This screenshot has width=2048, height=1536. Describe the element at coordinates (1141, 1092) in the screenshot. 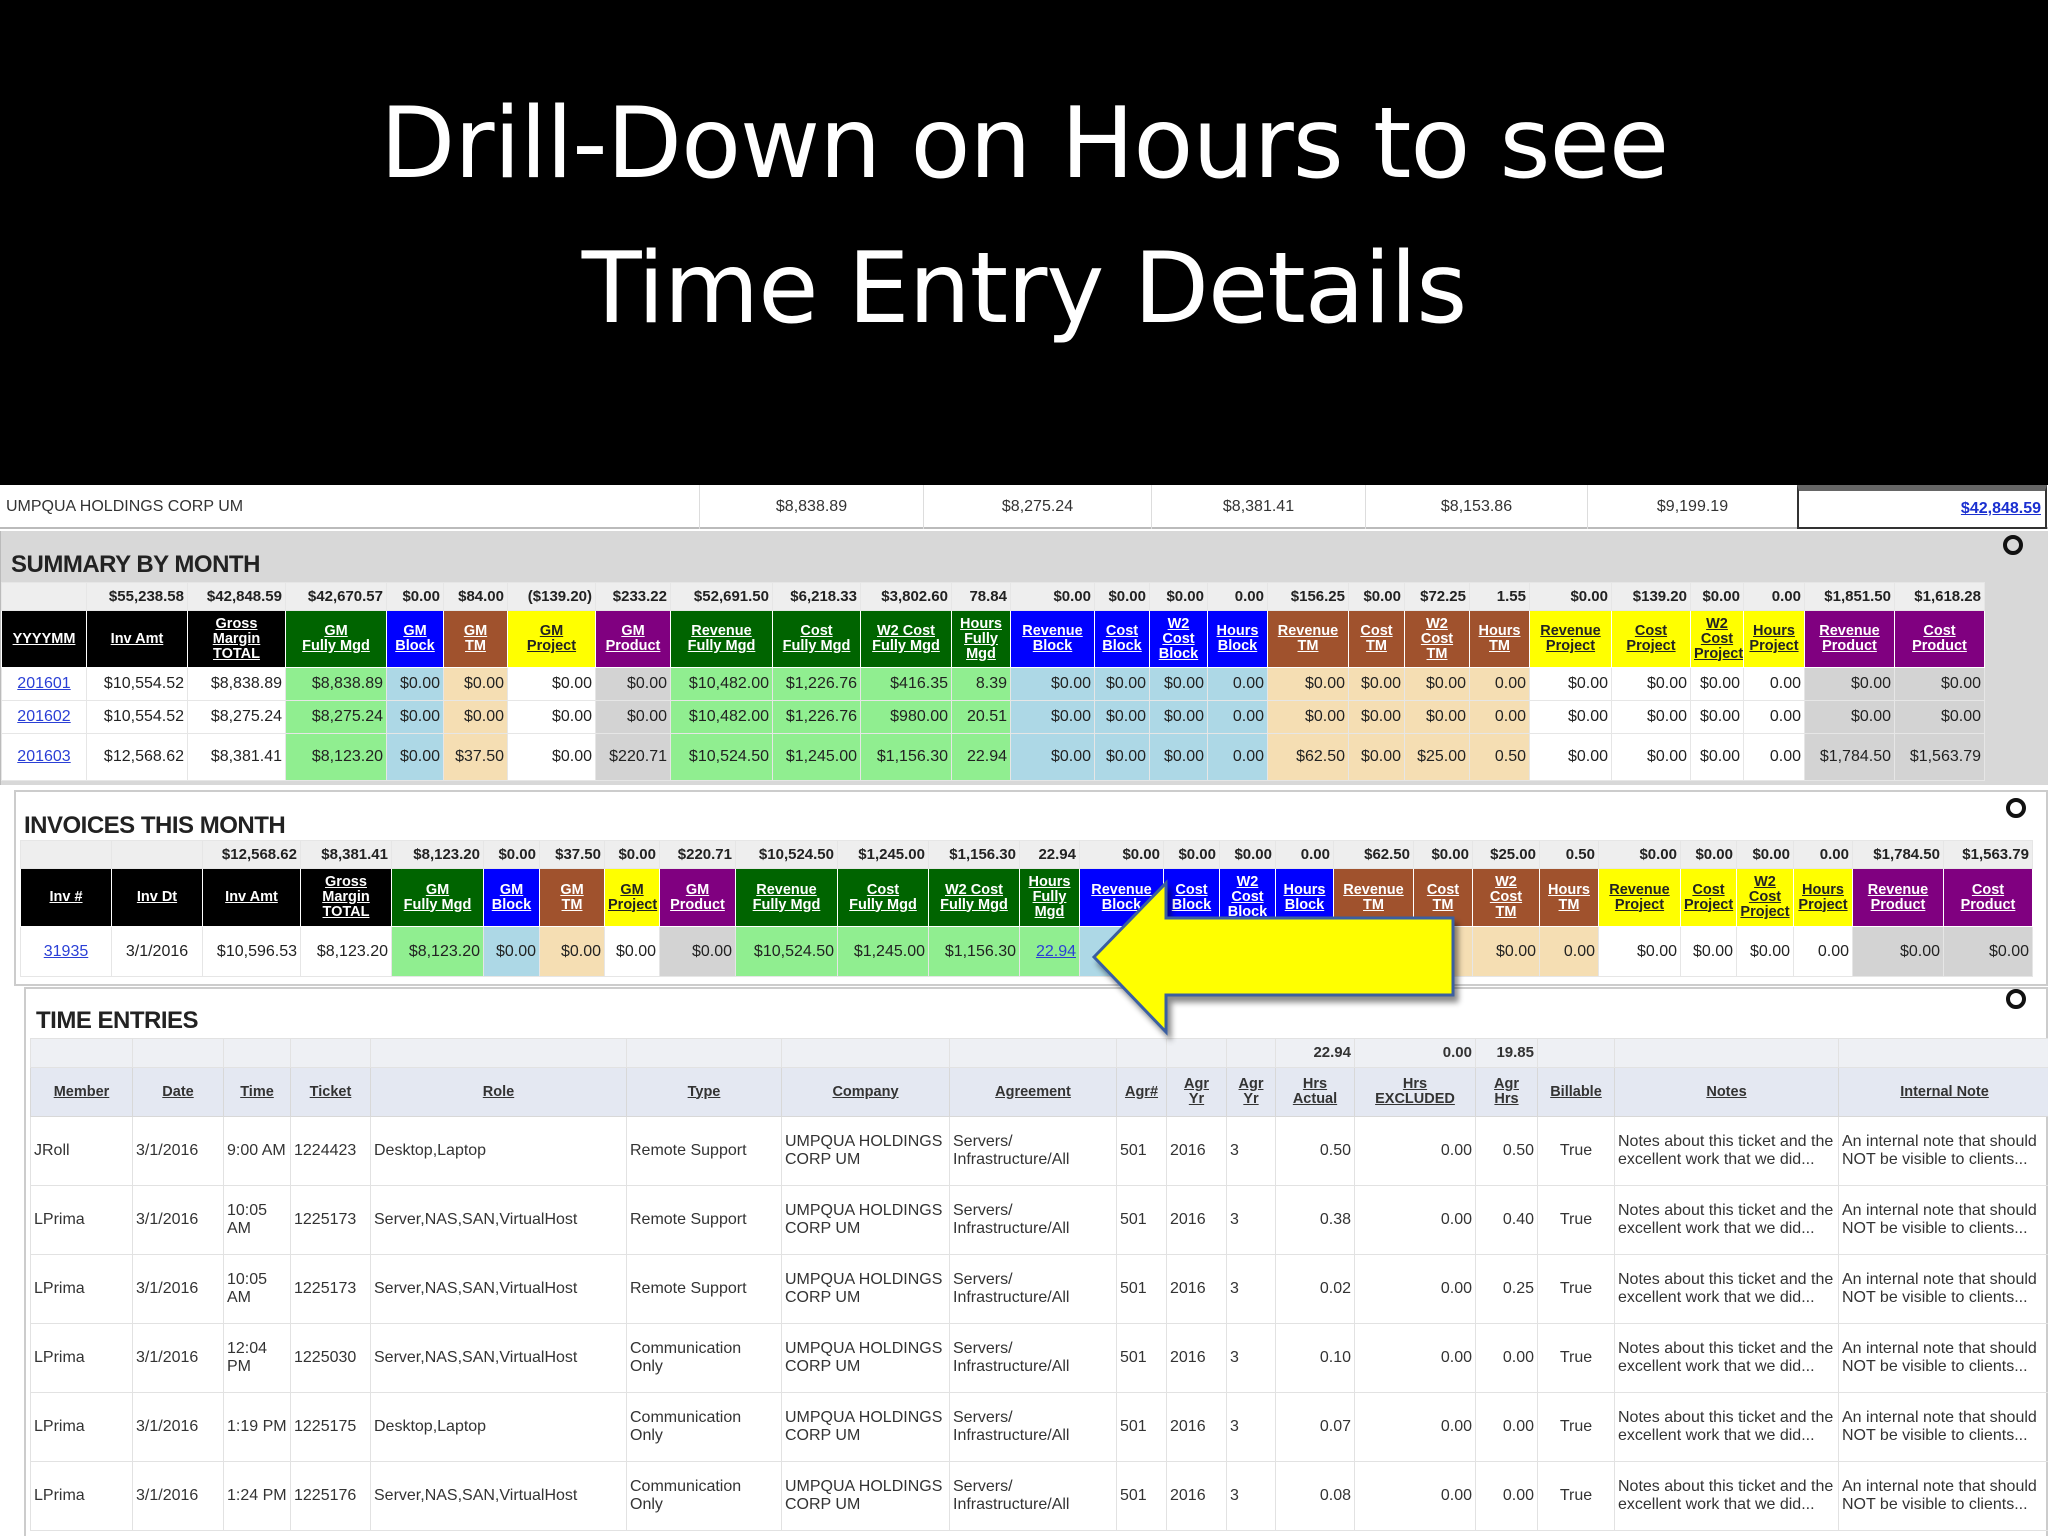

I see `column-header: Agr#` at that location.